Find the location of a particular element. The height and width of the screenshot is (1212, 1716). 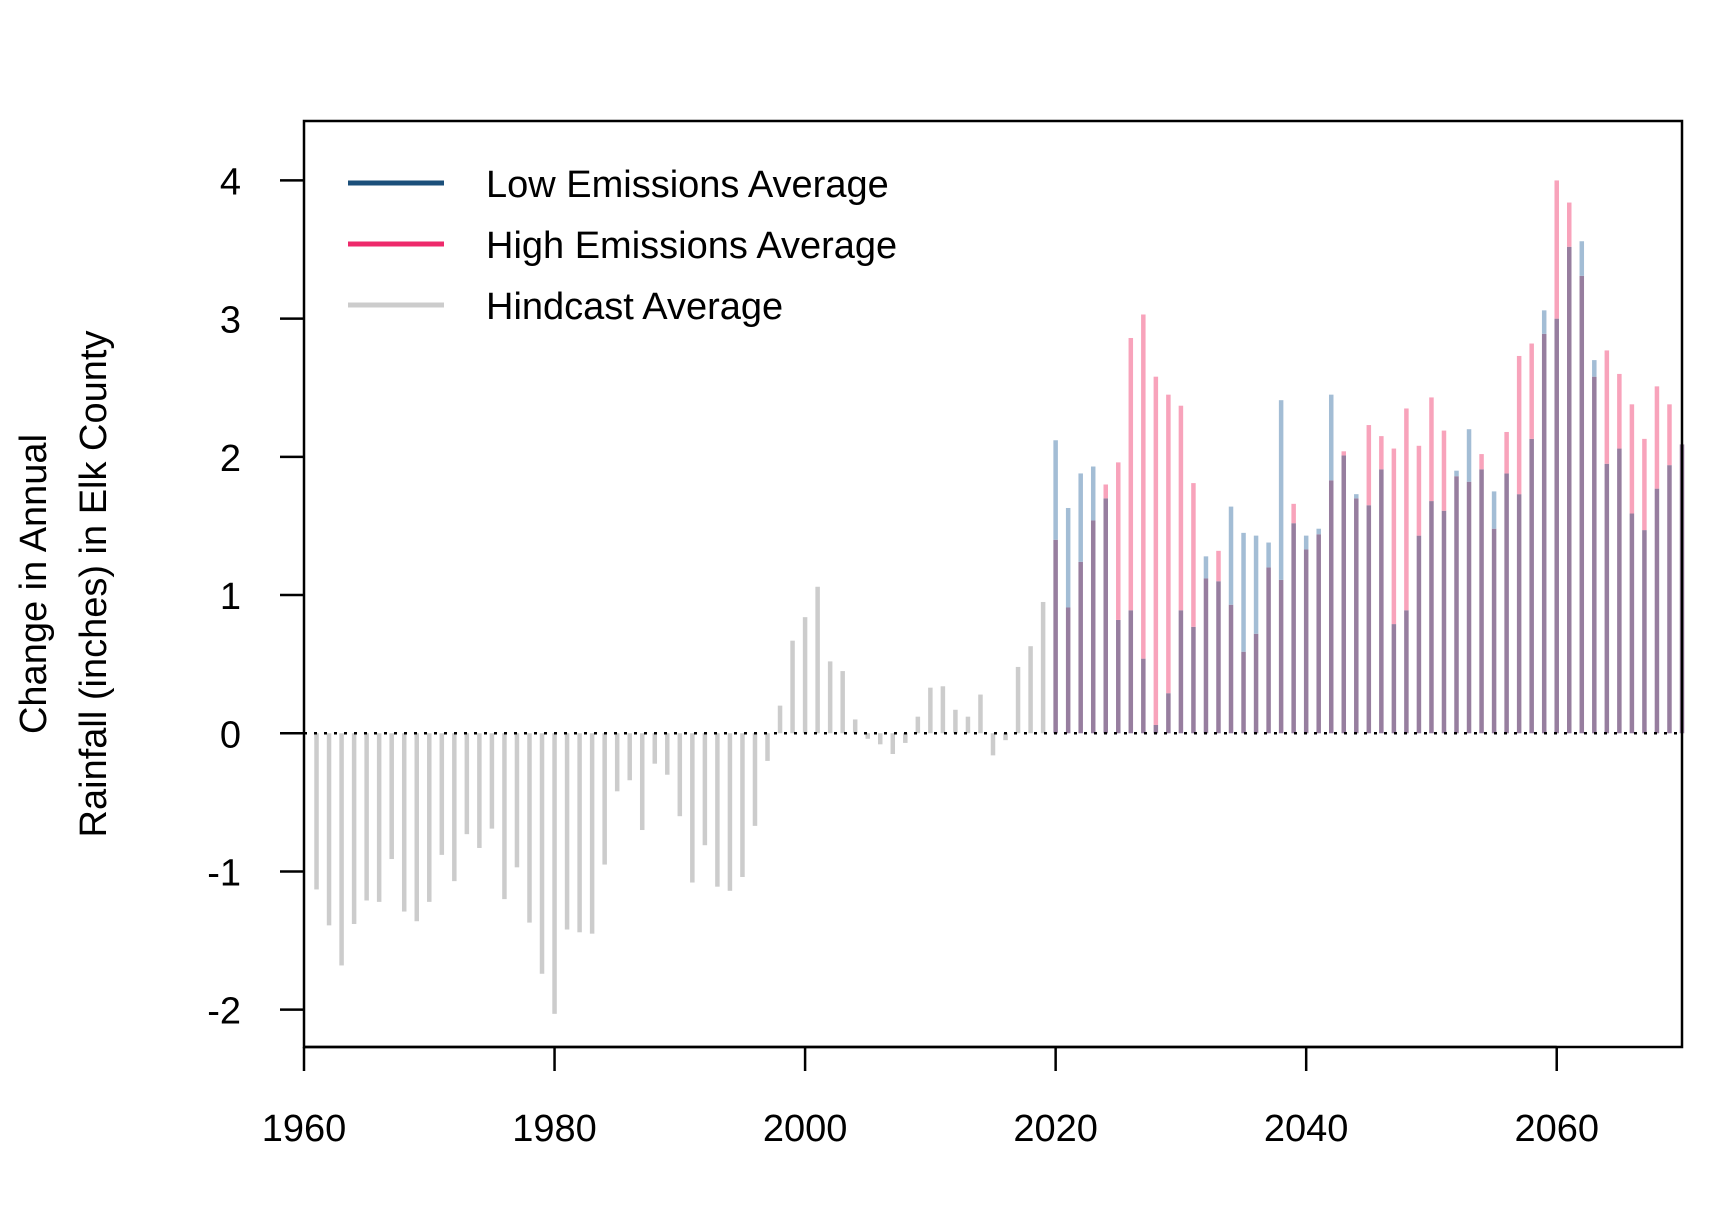

y-tick-label: 0 is located at coordinates (230, 735).